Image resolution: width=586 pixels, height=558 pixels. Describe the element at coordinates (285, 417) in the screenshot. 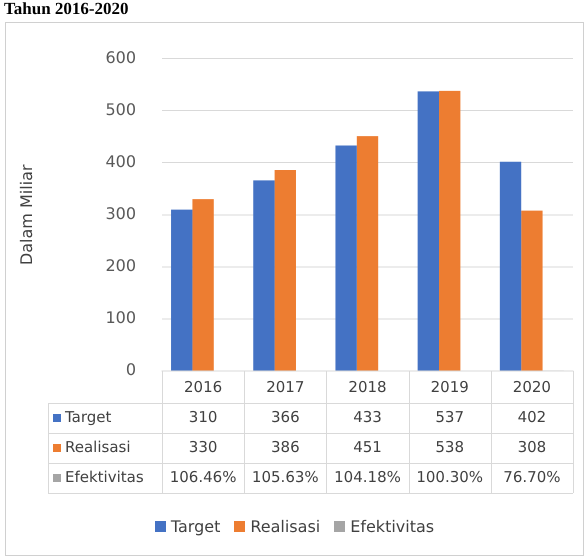

I see `data-label: 366` at that location.